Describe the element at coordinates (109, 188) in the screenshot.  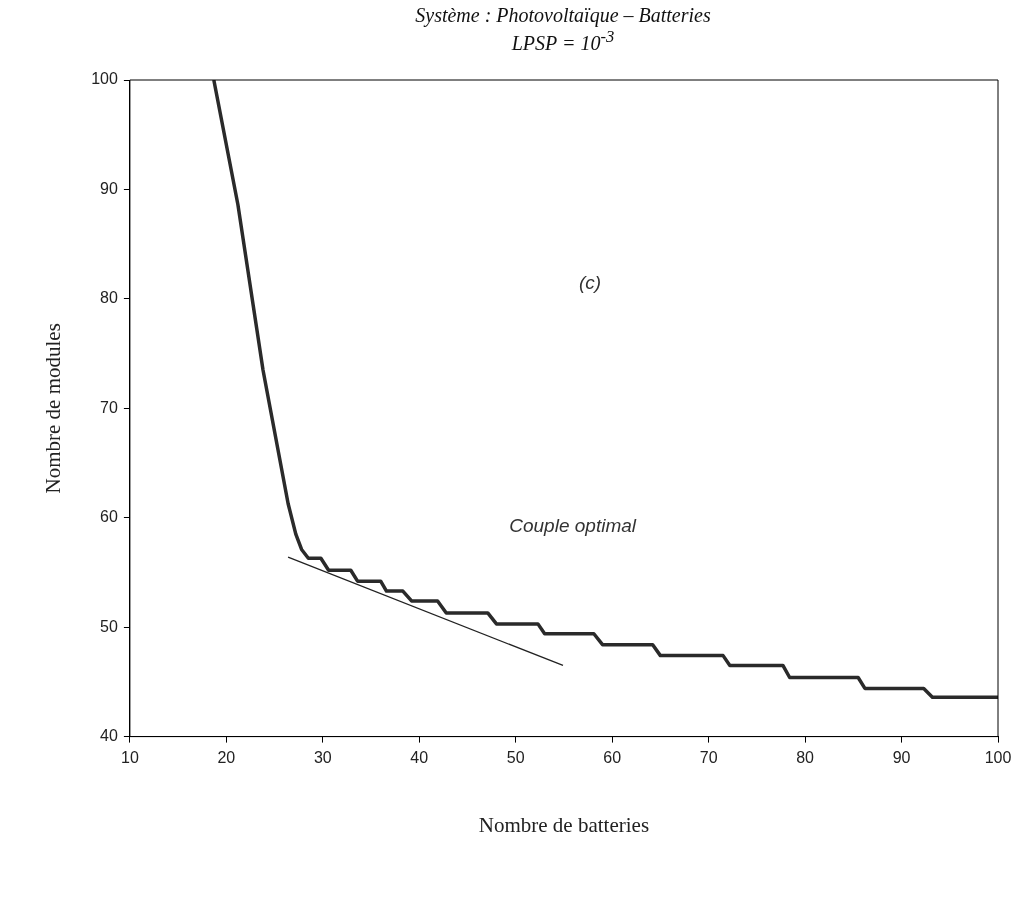
I see `y-tick-label: 90` at that location.